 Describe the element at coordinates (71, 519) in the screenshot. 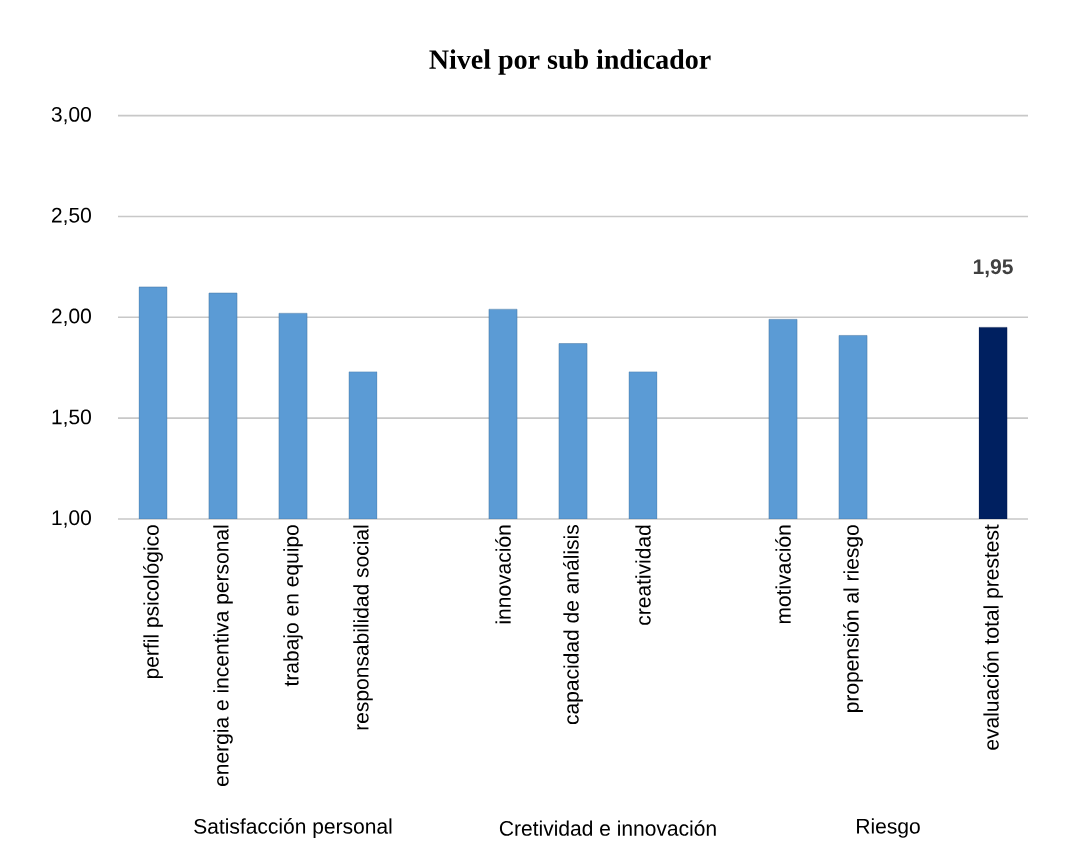

I see `y-tick-label: 1,00` at that location.